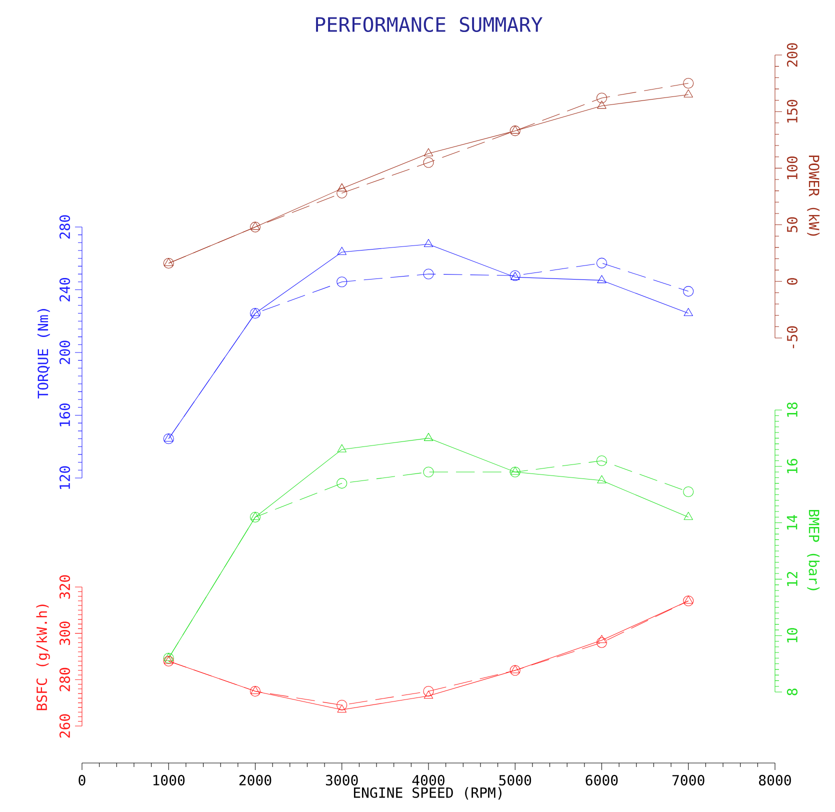  What do you see at coordinates (64, 477) in the screenshot?
I see `y-tick-label: 120` at bounding box center [64, 477].